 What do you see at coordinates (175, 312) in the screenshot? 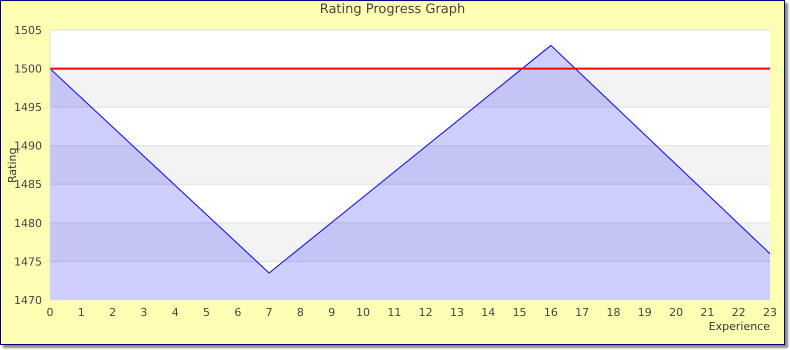
I see `x-tick-label: 4` at bounding box center [175, 312].